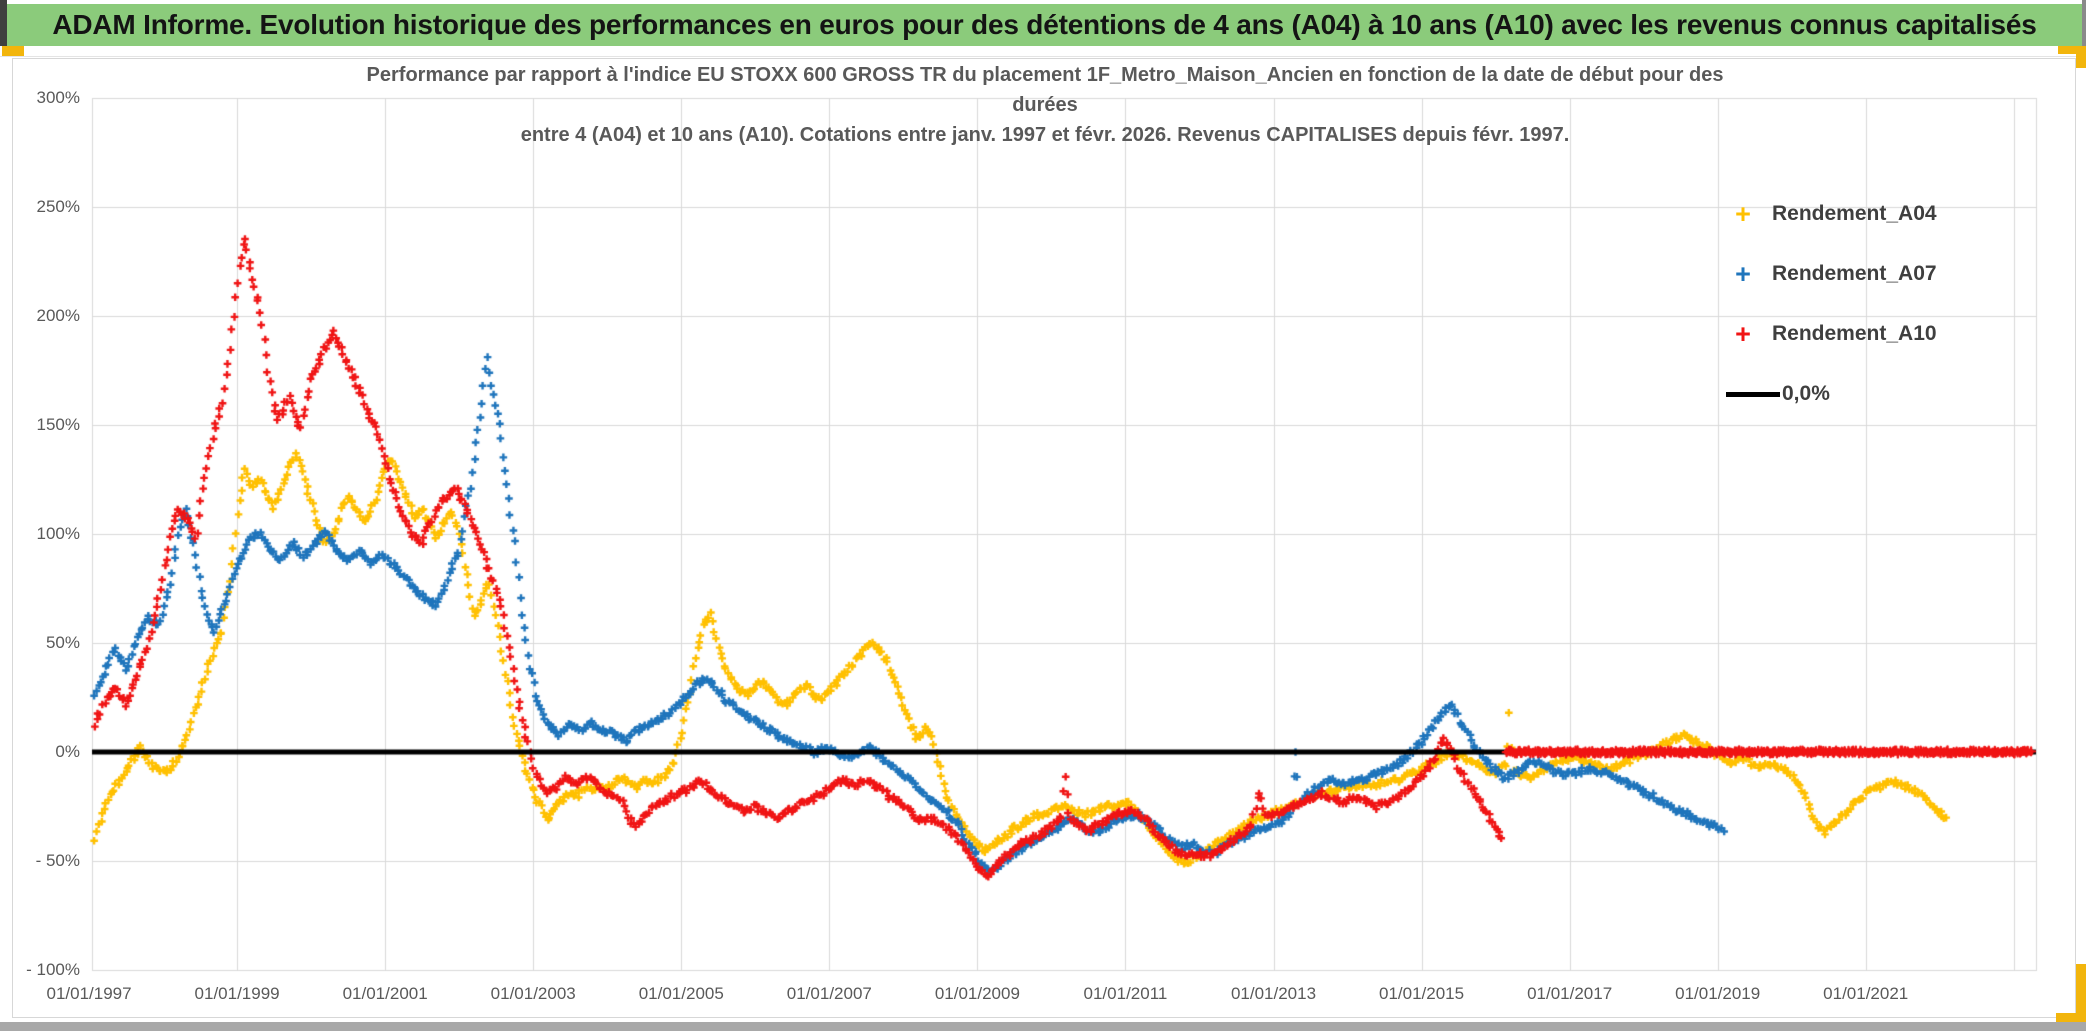  I want to click on y-tick-label: 100%, so click(58, 533).